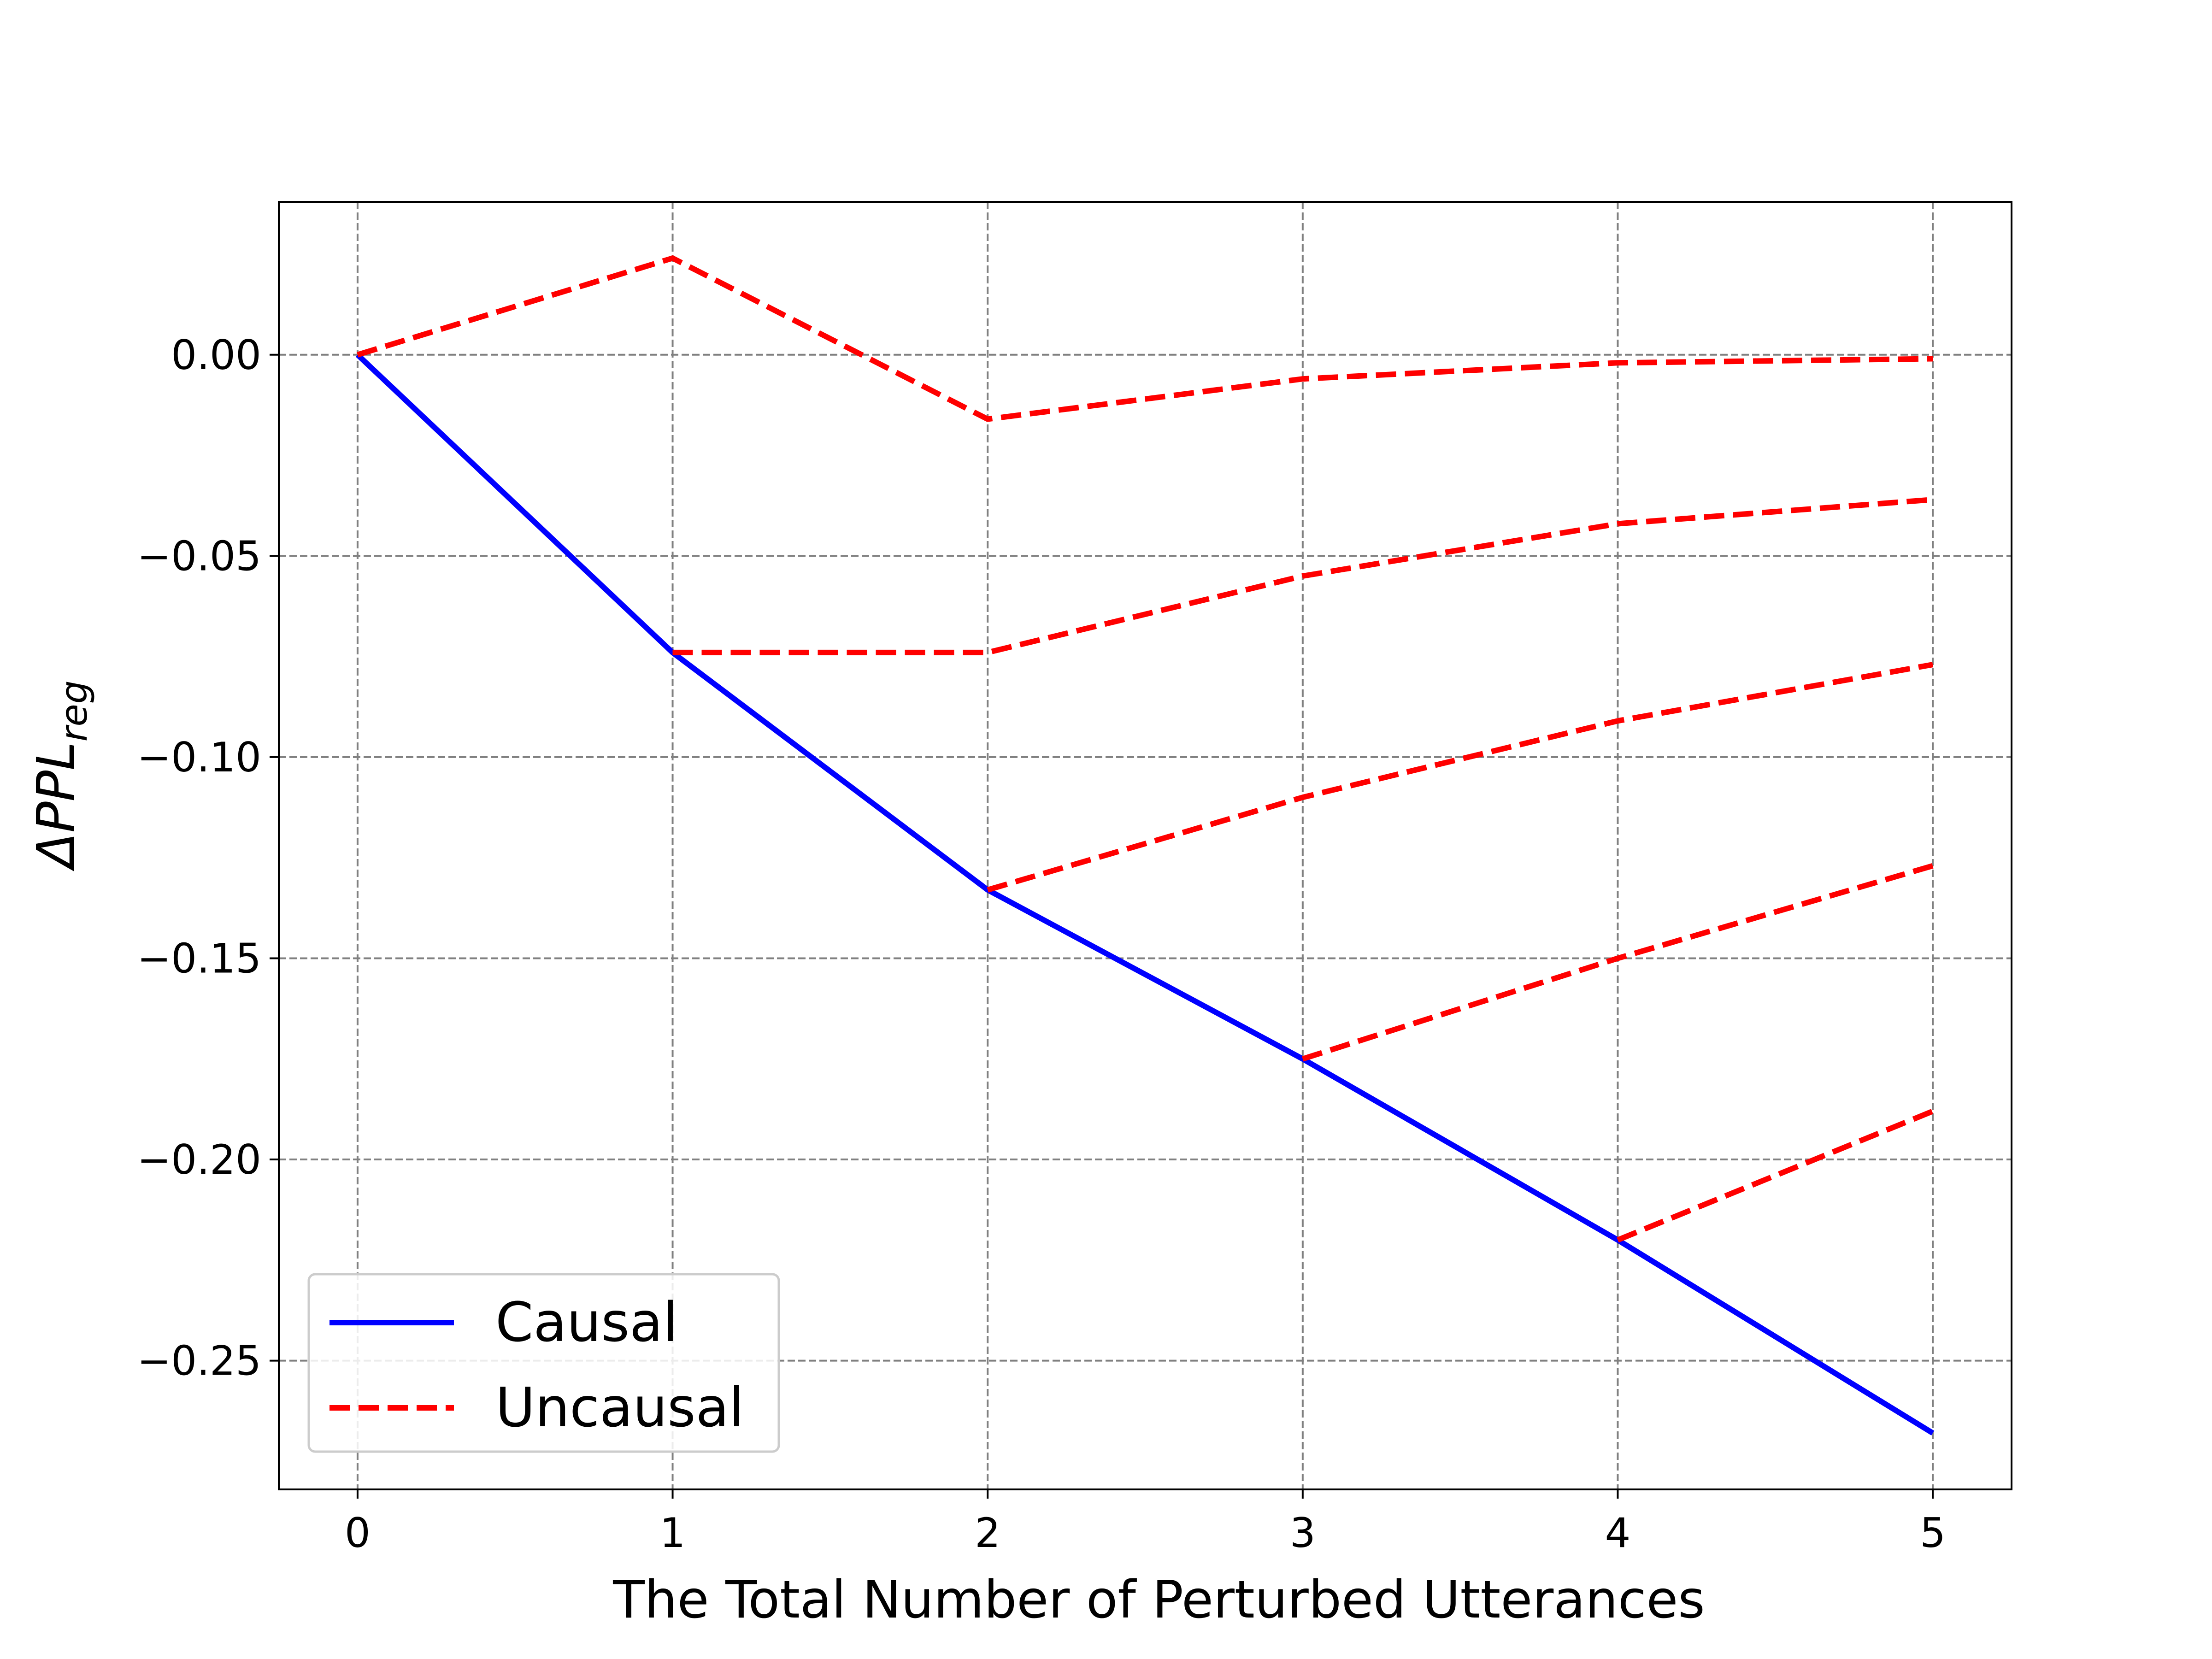 This screenshot has width=2212, height=1659. What do you see at coordinates (543, 1363) in the screenshot?
I see `legend: Causal Uncausal` at bounding box center [543, 1363].